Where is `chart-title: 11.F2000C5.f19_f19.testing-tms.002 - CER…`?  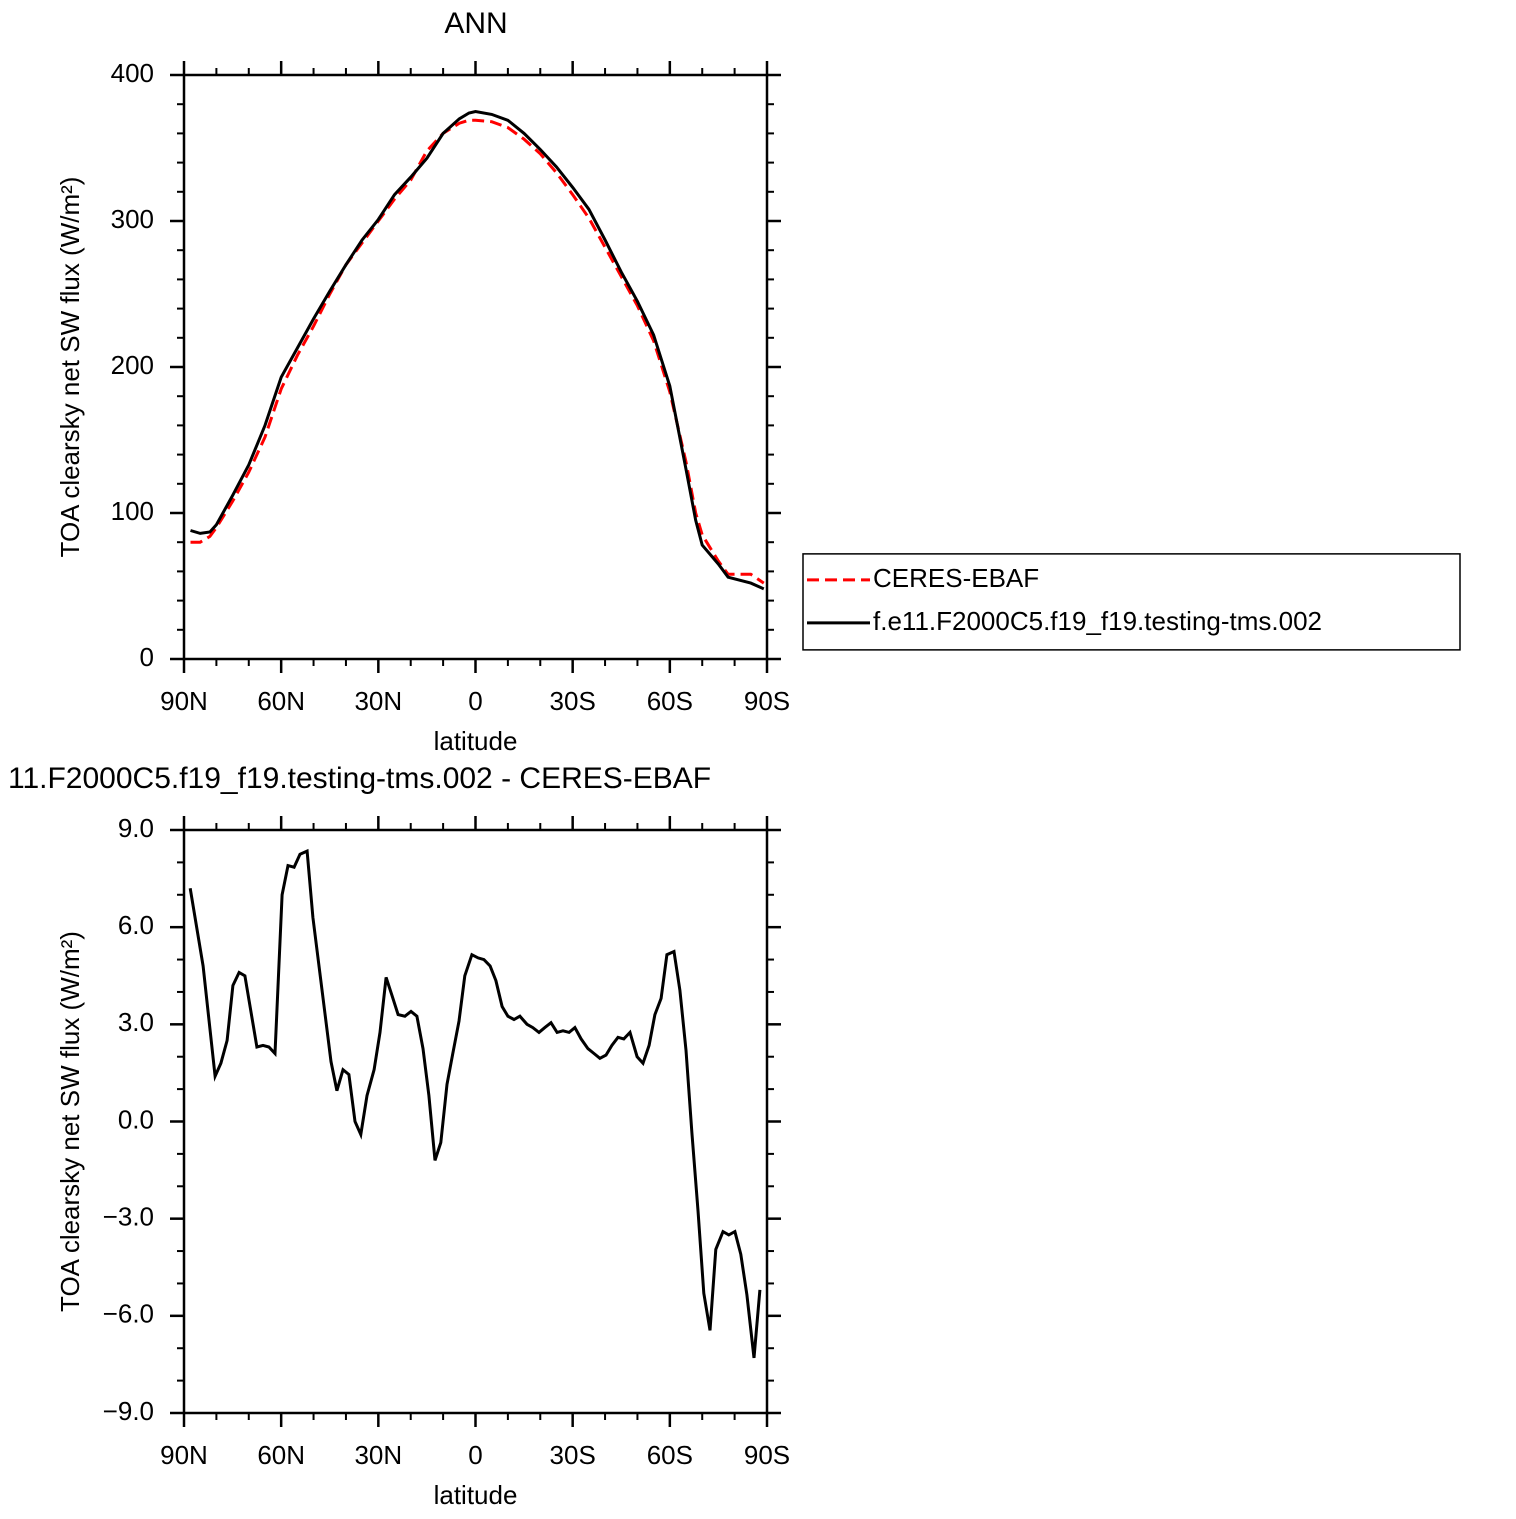
chart-title: 11.F2000C5.f19_f19.testing-tms.002 - CER… is located at coordinates (359, 778).